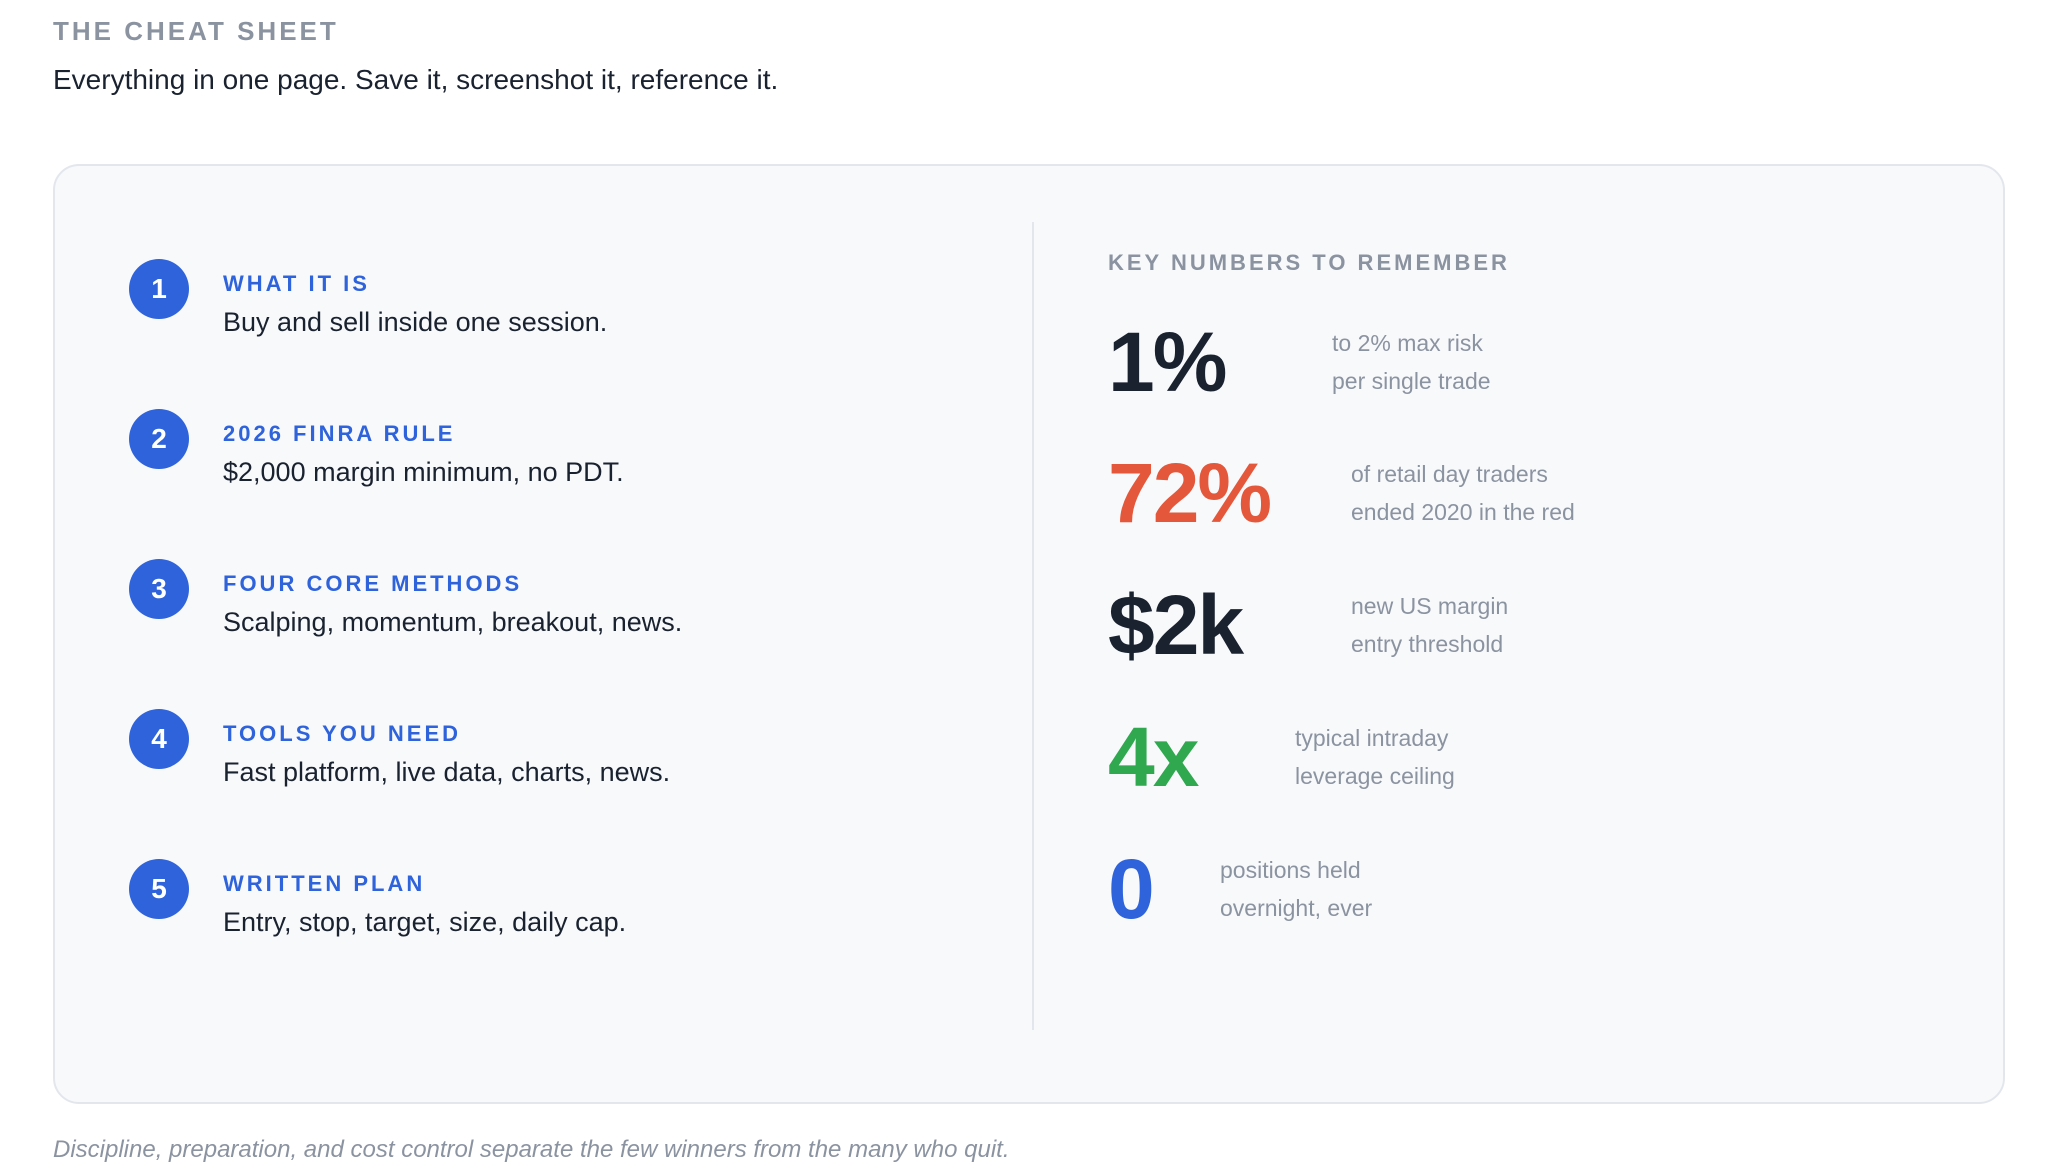 Image resolution: width=2048 pixels, height=1172 pixels. I want to click on step-description: Buy and sell inside one session., so click(415, 322).